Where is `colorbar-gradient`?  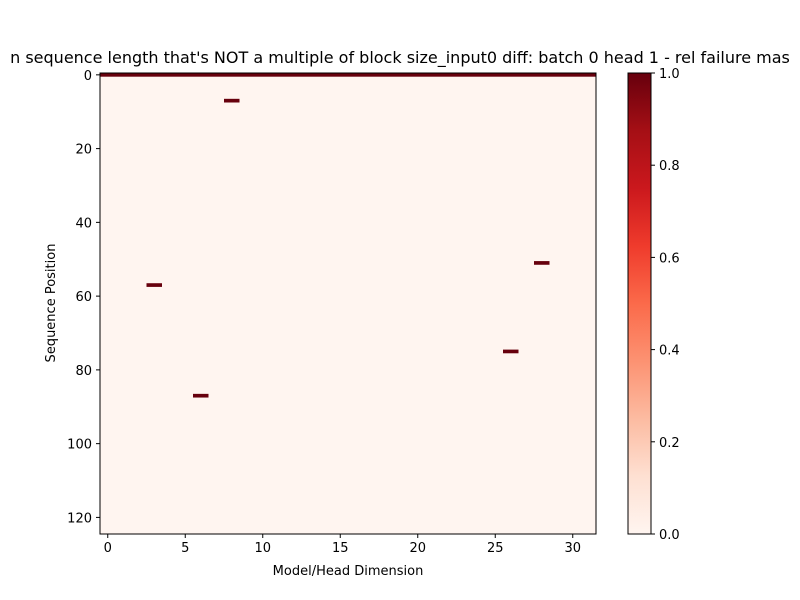
colorbar-gradient is located at coordinates (639, 303).